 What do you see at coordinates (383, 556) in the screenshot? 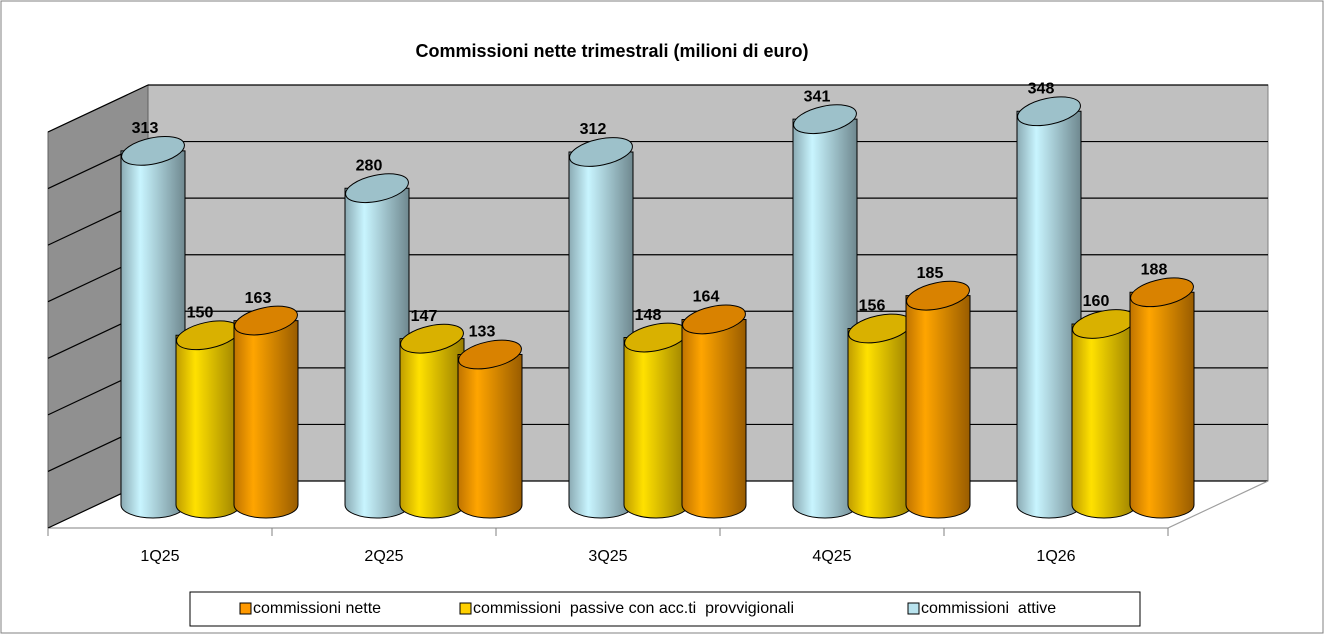
I see `x-tick-label: 2Q25` at bounding box center [383, 556].